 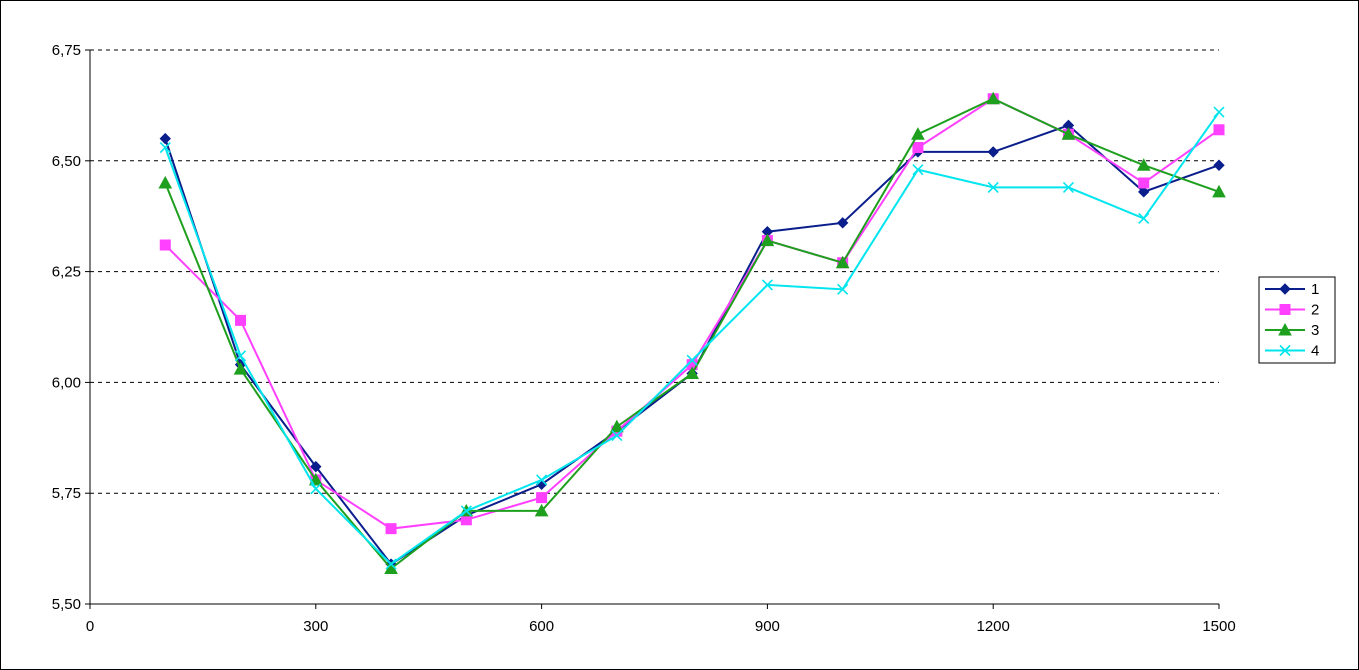 I want to click on legend-item-2: 2, so click(x=1292, y=310).